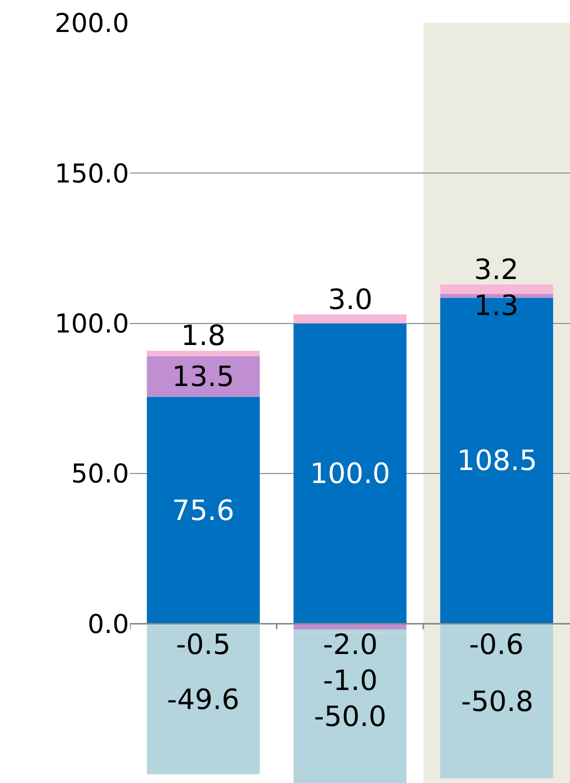 This screenshot has width=570, height=783. Describe the element at coordinates (100, 475) in the screenshot. I see `y-tick-label: 50.0` at that location.